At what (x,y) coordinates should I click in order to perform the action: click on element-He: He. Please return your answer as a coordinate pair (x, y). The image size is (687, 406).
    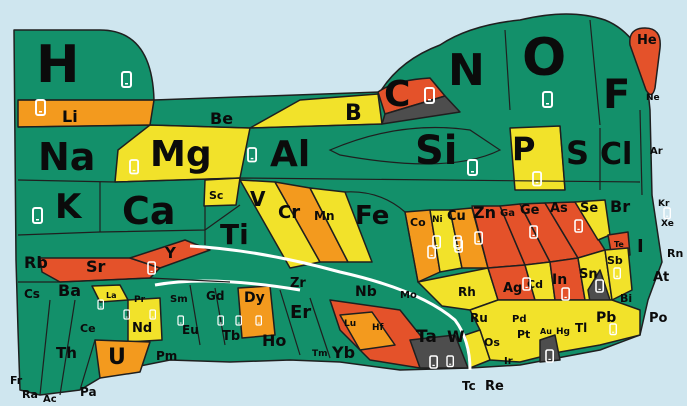
    Looking at the image, I should click on (647, 40).